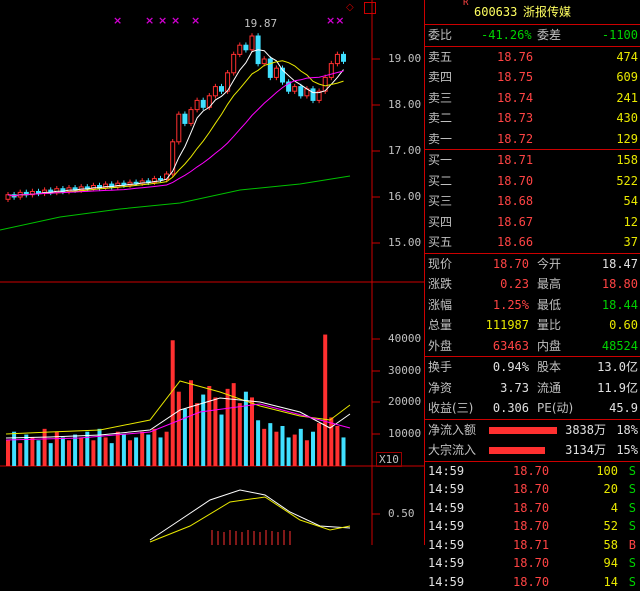 This screenshot has width=640, height=591. What do you see at coordinates (452, 430) in the screenshot?
I see `flow-label: 净流入额` at bounding box center [452, 430].